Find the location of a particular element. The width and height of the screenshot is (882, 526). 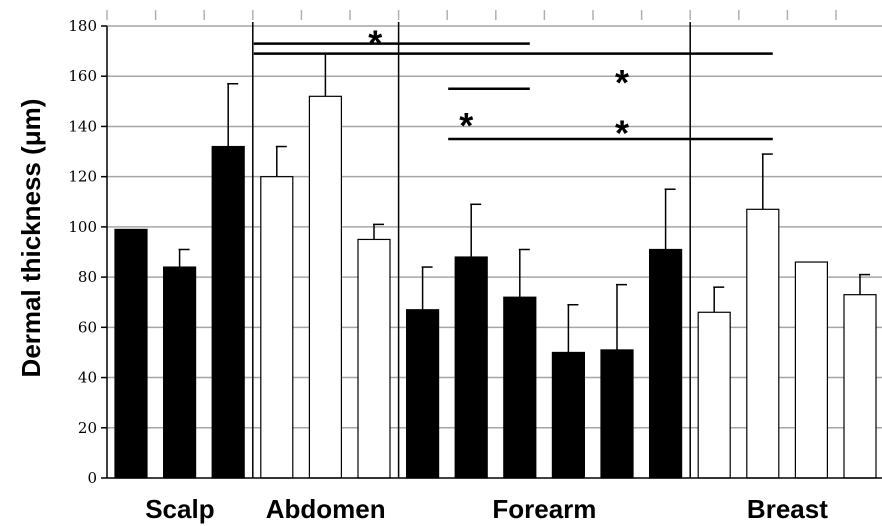

group-label-3: Breast is located at coordinates (787, 509).